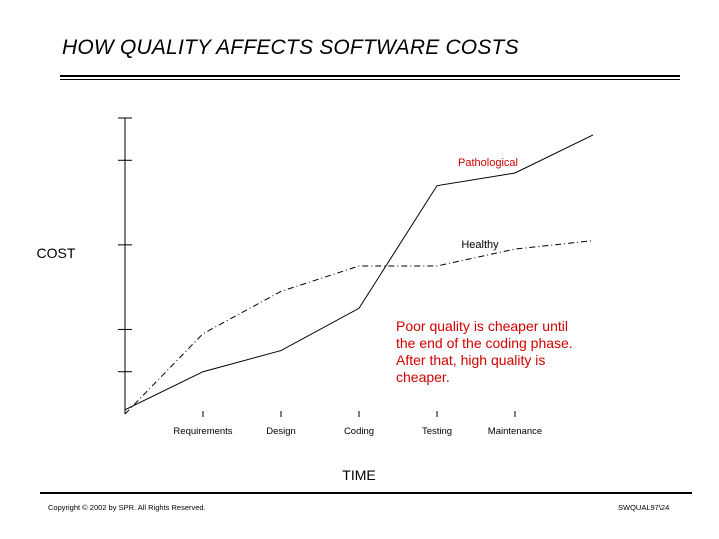  What do you see at coordinates (370, 79) in the screenshot?
I see `title-rule-thin` at bounding box center [370, 79].